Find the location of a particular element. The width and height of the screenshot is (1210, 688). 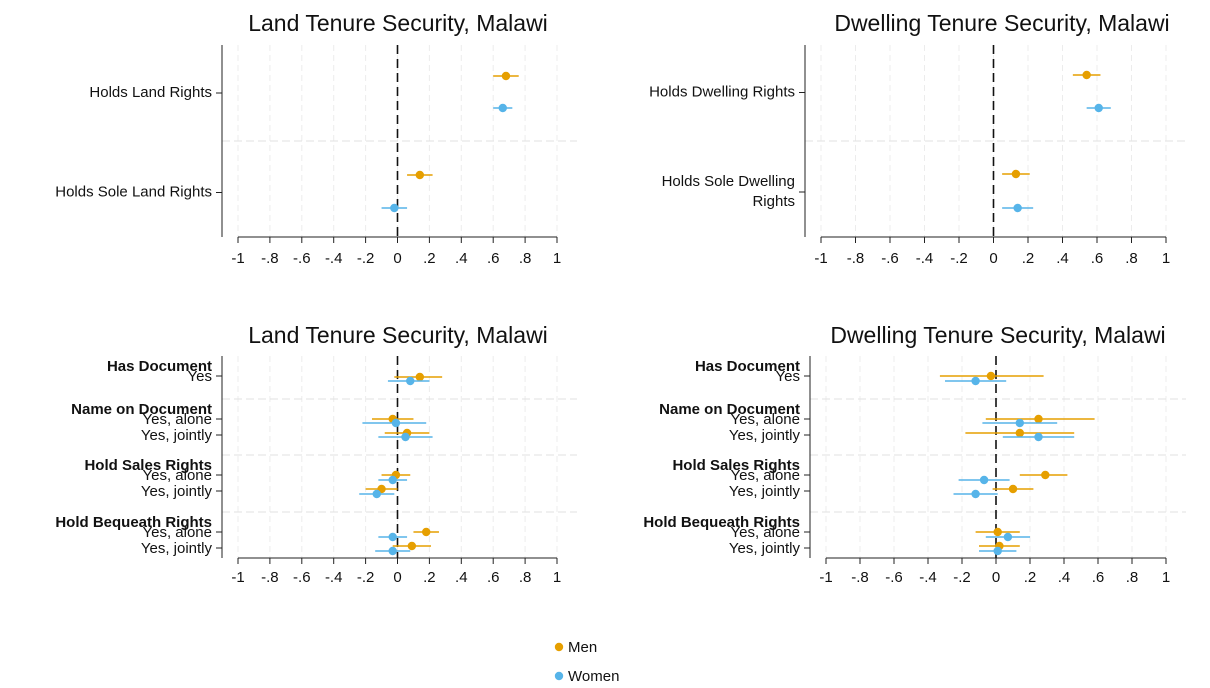

legend-label-women: Women is located at coordinates (593, 676).